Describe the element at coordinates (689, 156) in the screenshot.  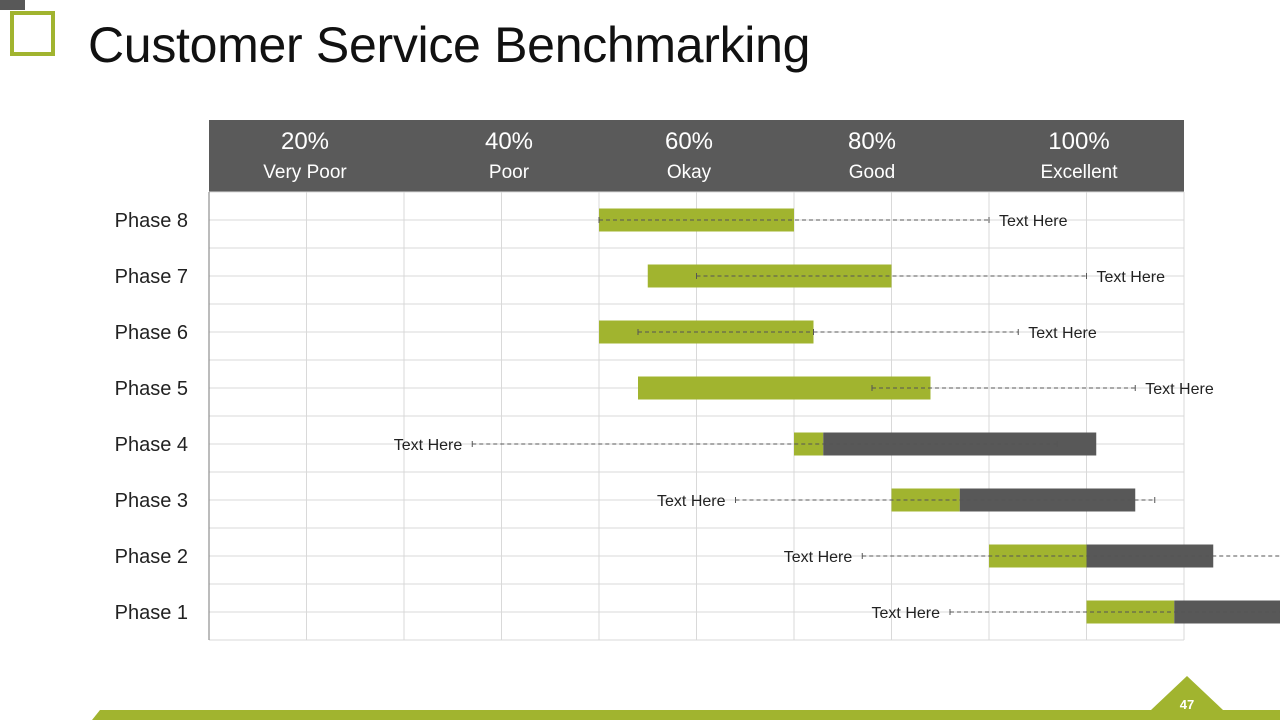
I see `scale-header-2: 60% Okay` at that location.